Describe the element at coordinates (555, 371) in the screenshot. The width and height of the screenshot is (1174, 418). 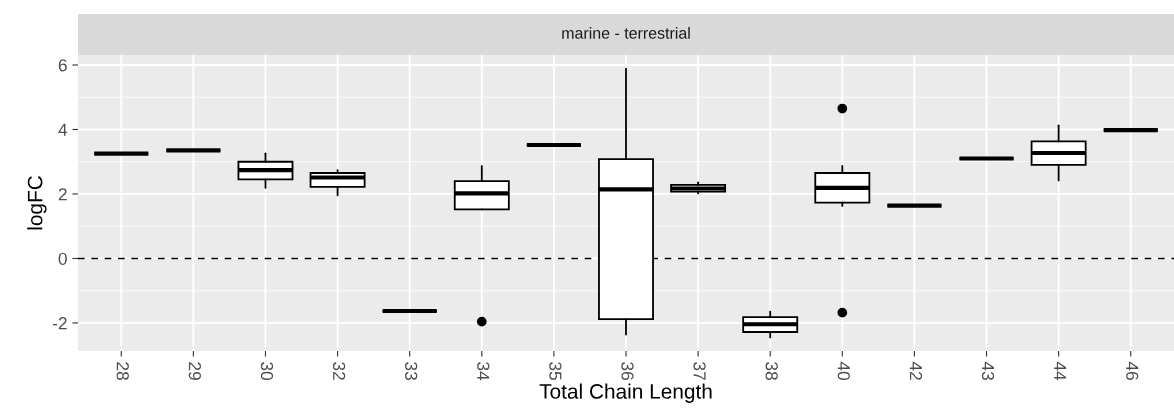
I see `x-tick-label: 35` at that location.